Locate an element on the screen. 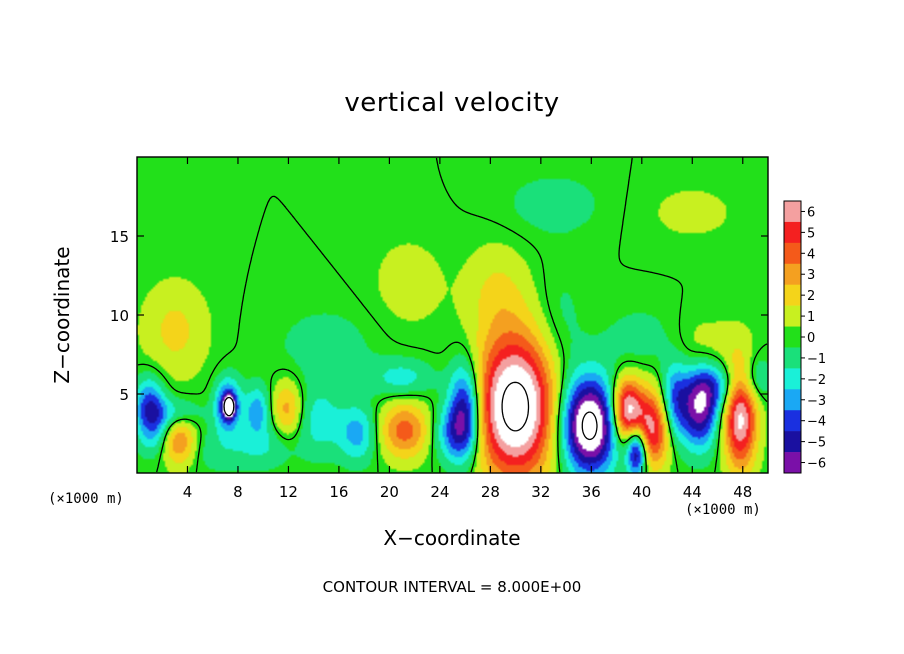  x-tick-label: 36 is located at coordinates (591, 492).